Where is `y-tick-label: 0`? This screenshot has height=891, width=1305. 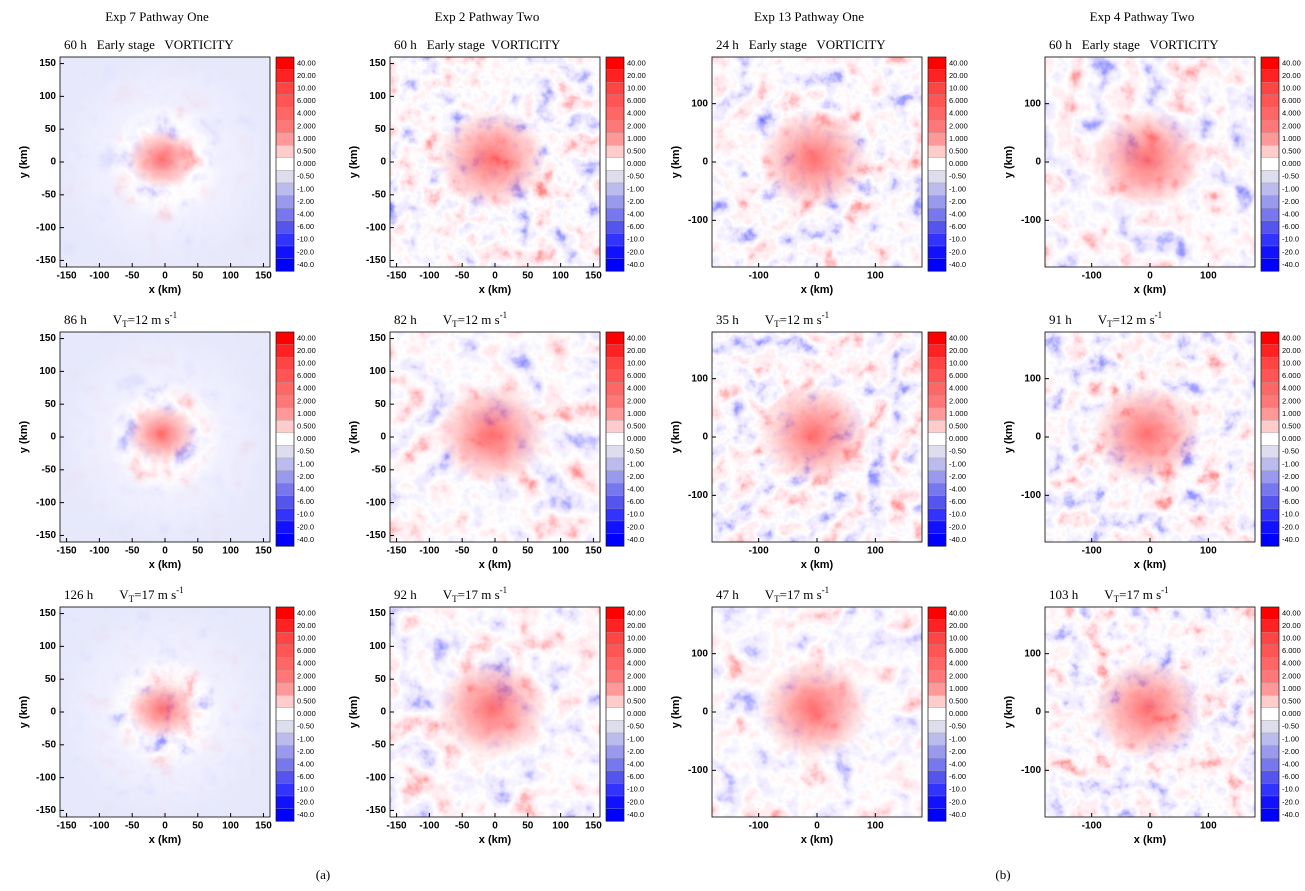
y-tick-label: 0 is located at coordinates (705, 437).